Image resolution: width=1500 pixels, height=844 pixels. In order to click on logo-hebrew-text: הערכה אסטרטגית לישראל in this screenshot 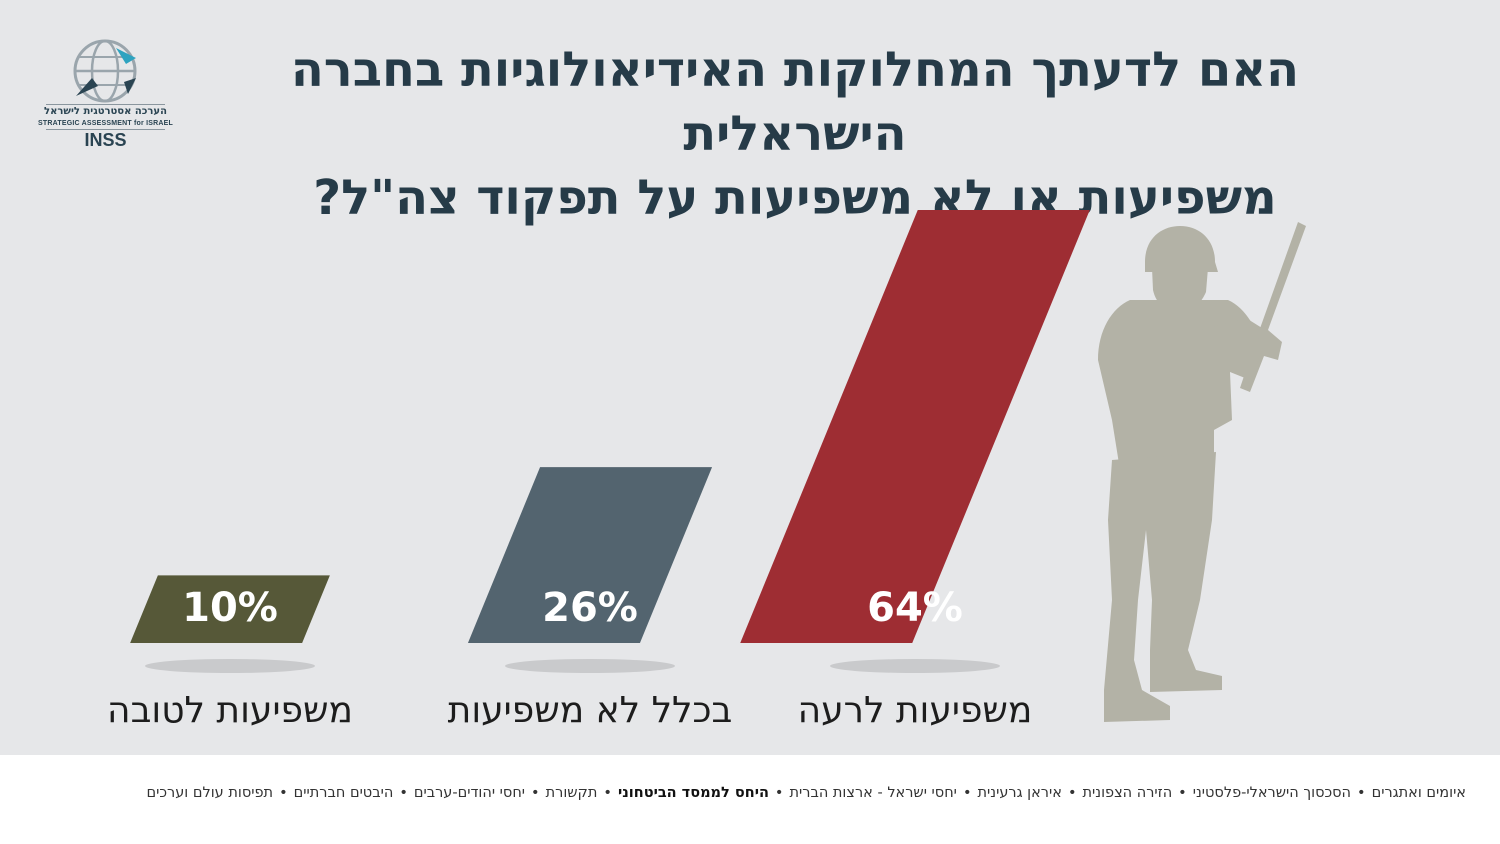, I will do `click(105, 111)`.